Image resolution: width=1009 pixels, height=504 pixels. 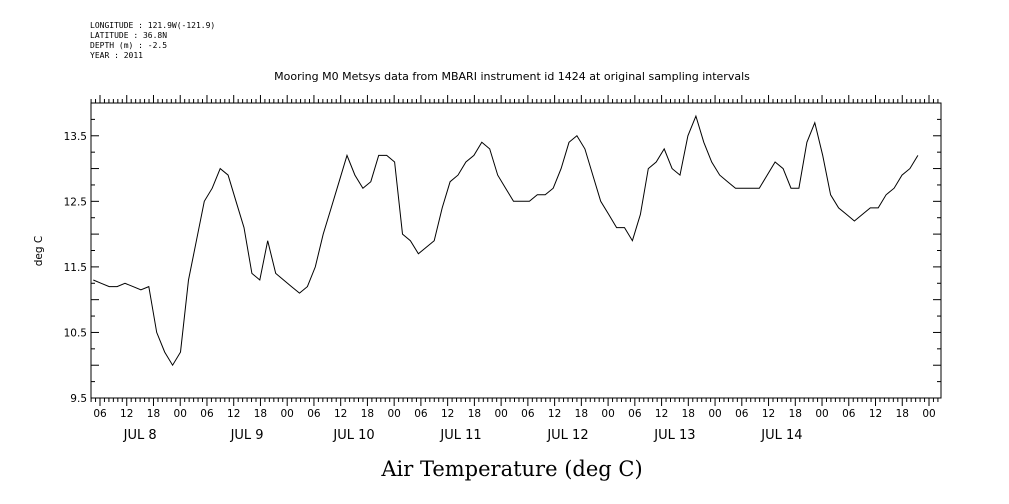 What do you see at coordinates (75, 137) in the screenshot?
I see `y-tick-label: 13.5` at bounding box center [75, 137].